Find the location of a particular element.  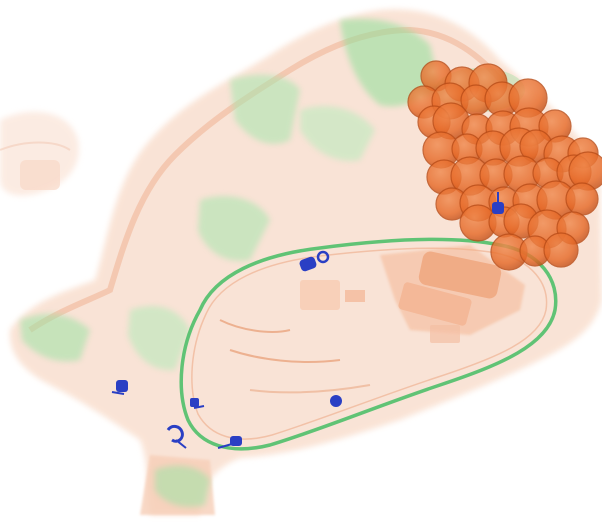

device-block is located at coordinates (372, 319).